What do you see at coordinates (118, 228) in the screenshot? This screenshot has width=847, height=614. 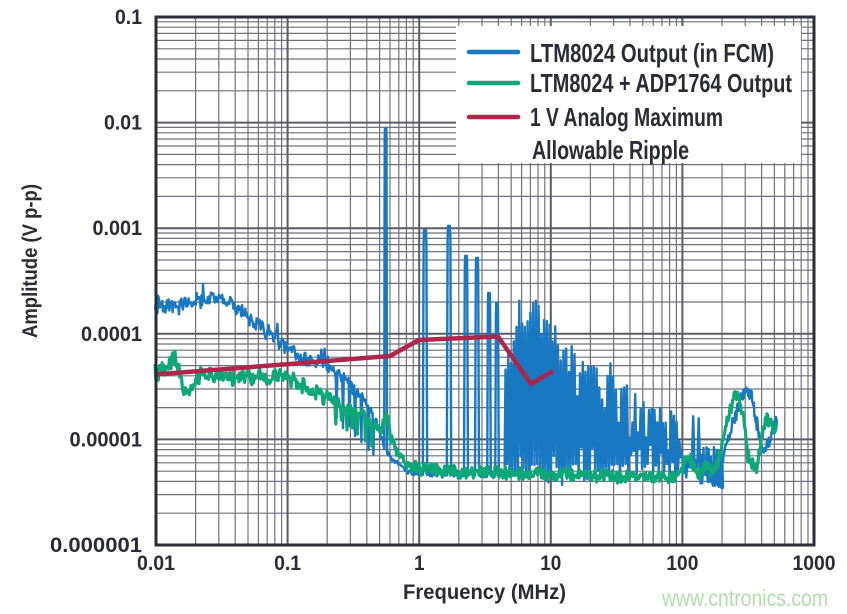 I see `svg-text: 0.001` at bounding box center [118, 228].